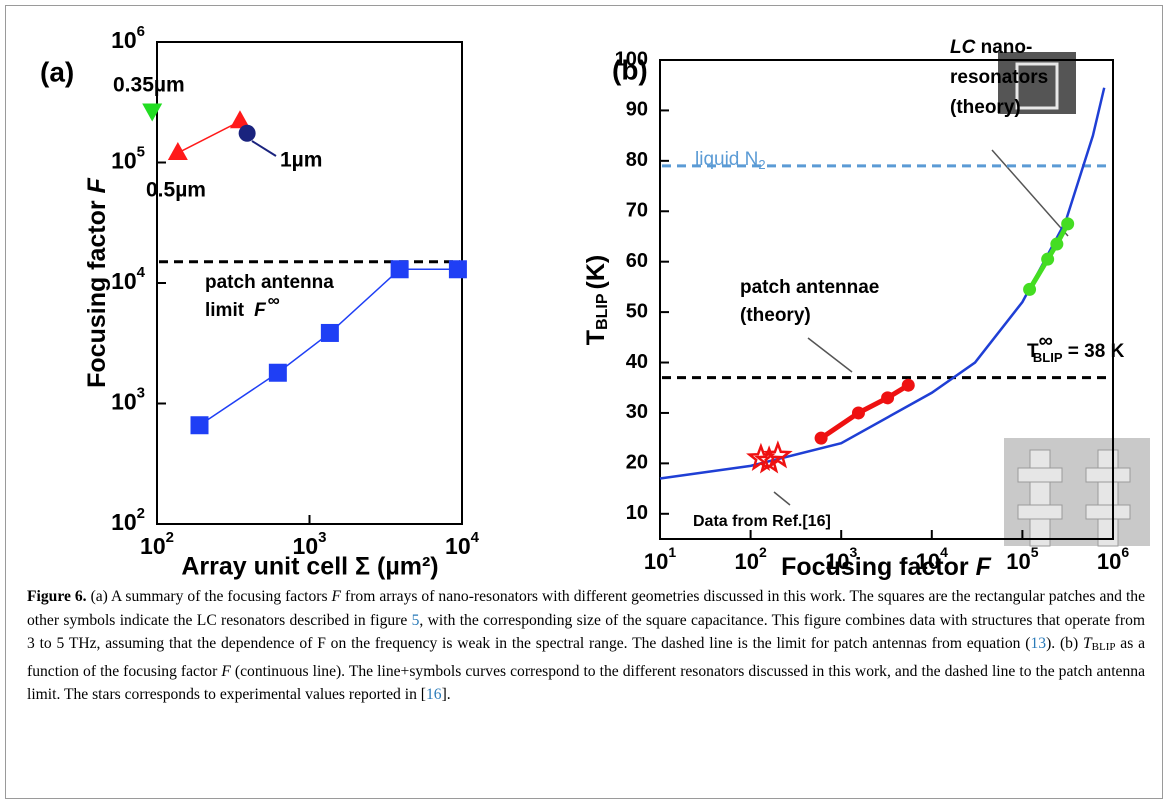  What do you see at coordinates (596, 337) in the screenshot?
I see `y-axis-label: T` at bounding box center [596, 337].